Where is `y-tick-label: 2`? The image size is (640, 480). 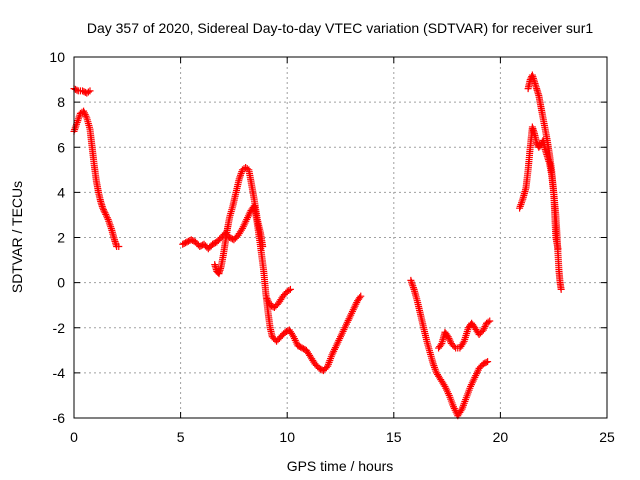 y-tick-label: 2 is located at coordinates (61, 238).